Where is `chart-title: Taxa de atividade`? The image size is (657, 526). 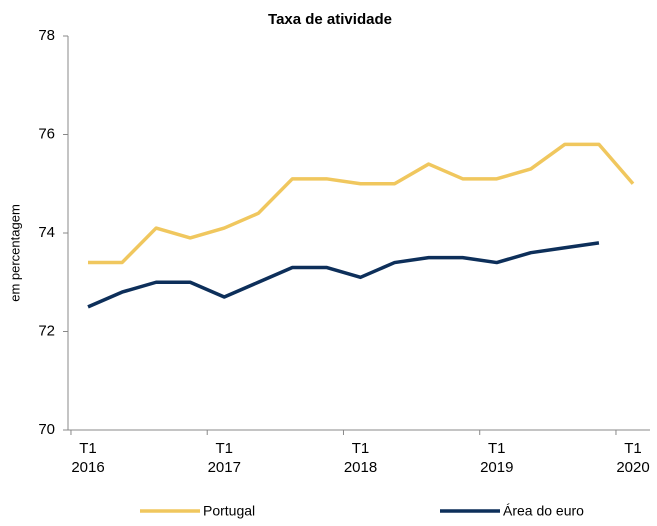 chart-title: Taxa de atividade is located at coordinates (330, 19).